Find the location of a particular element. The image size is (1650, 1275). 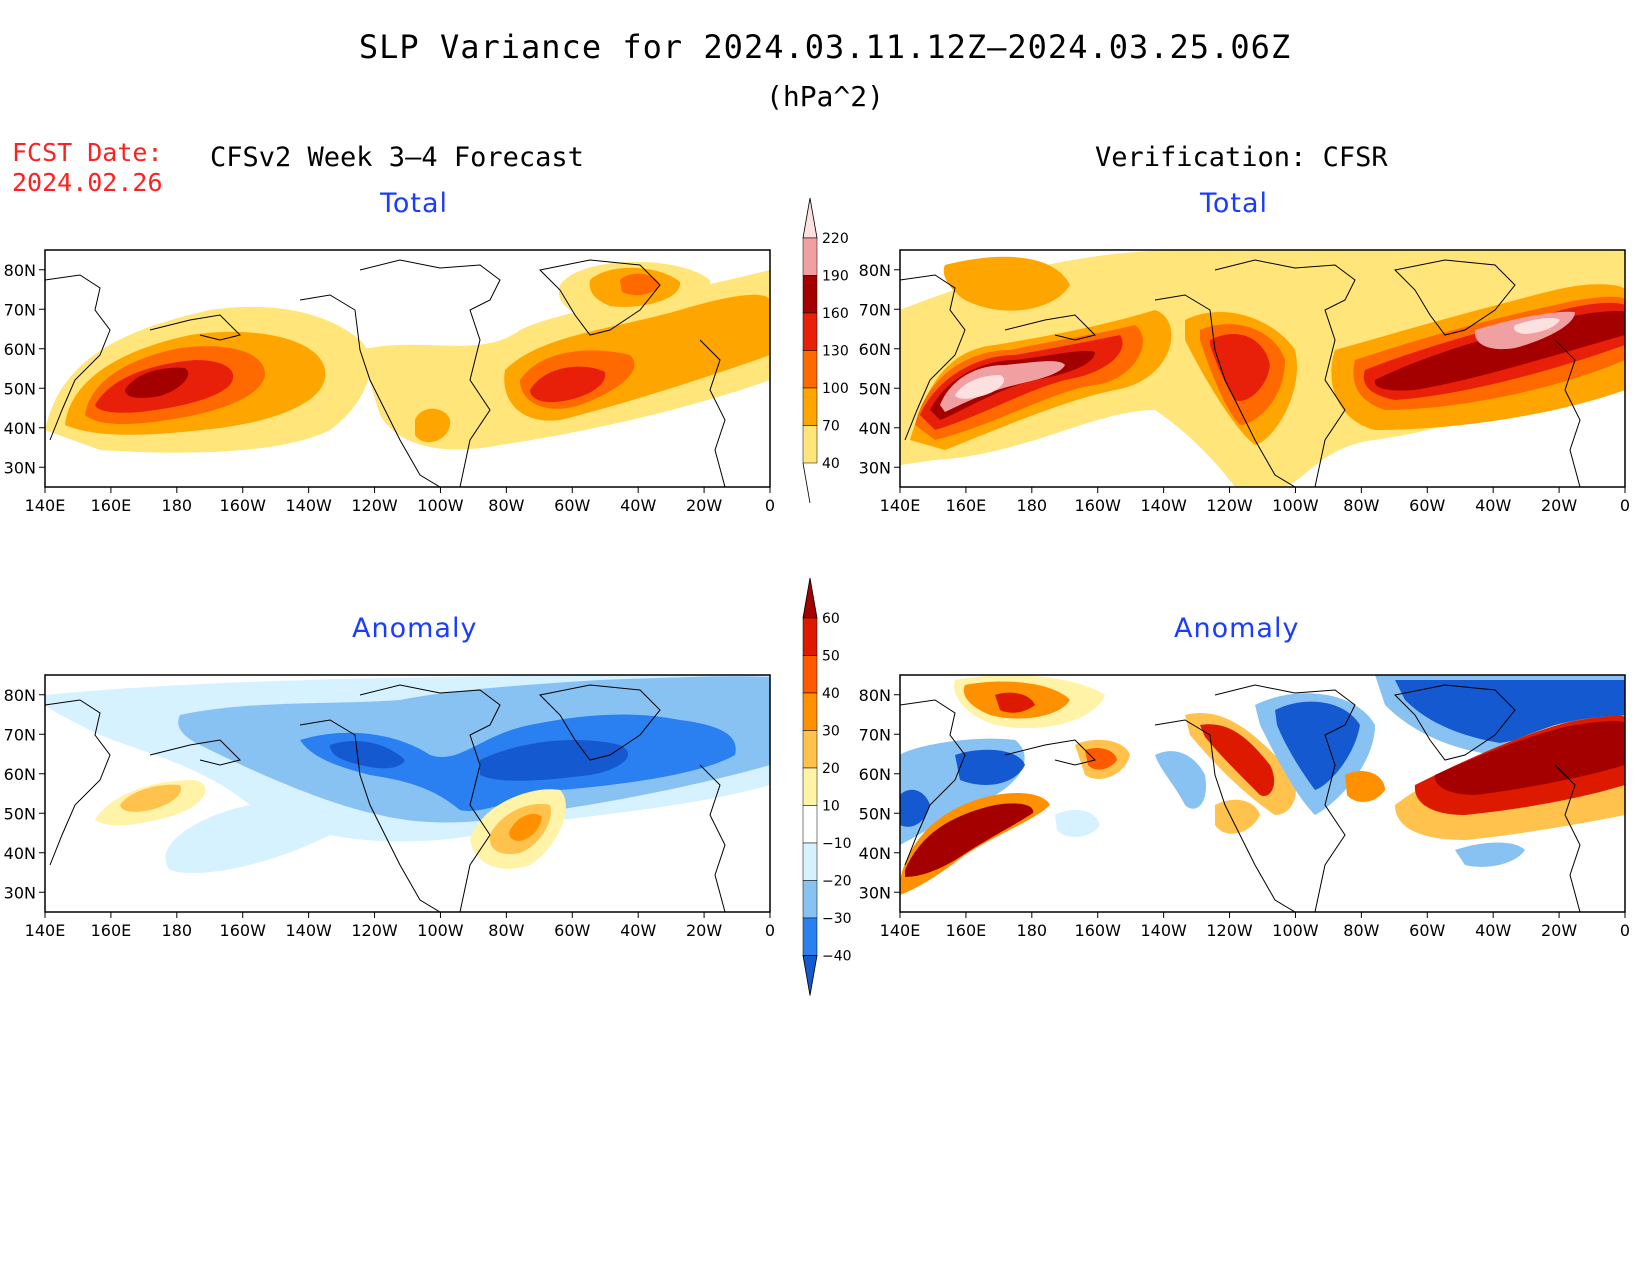

colorbar-anomaly-label: −20 is located at coordinates (837, 882).